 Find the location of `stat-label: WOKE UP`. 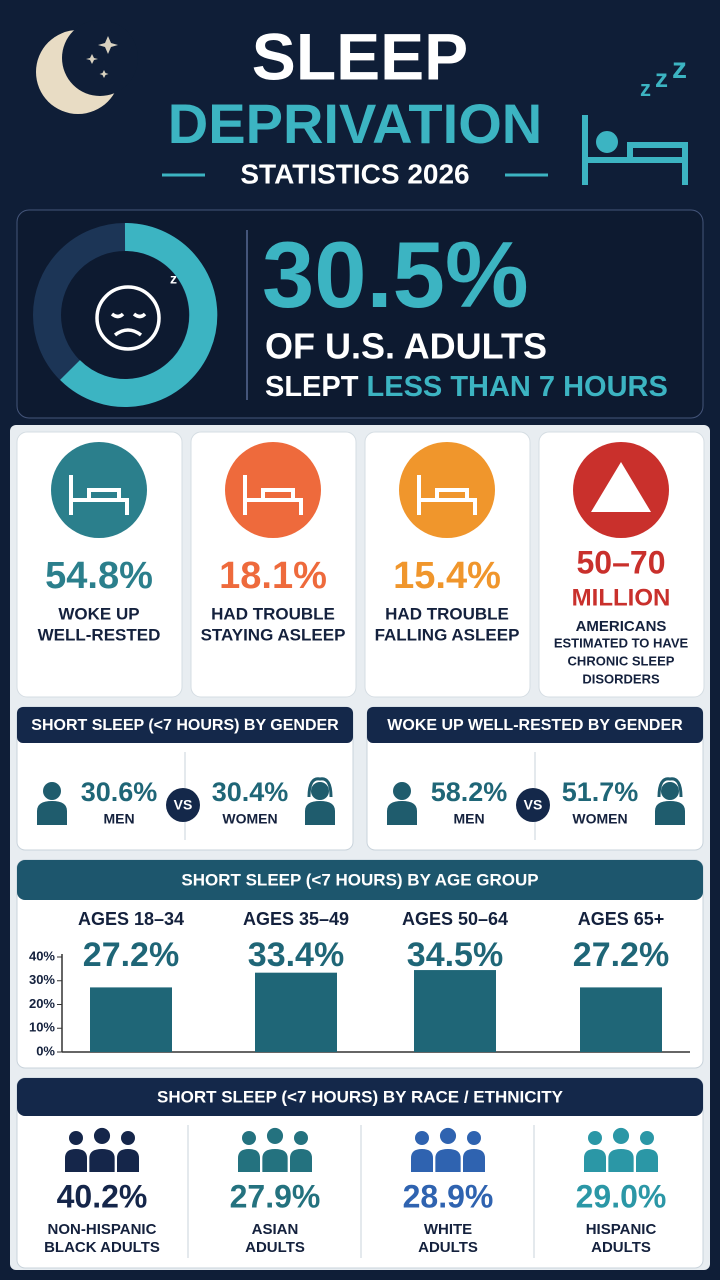

stat-label: WOKE UP is located at coordinates (98, 613).